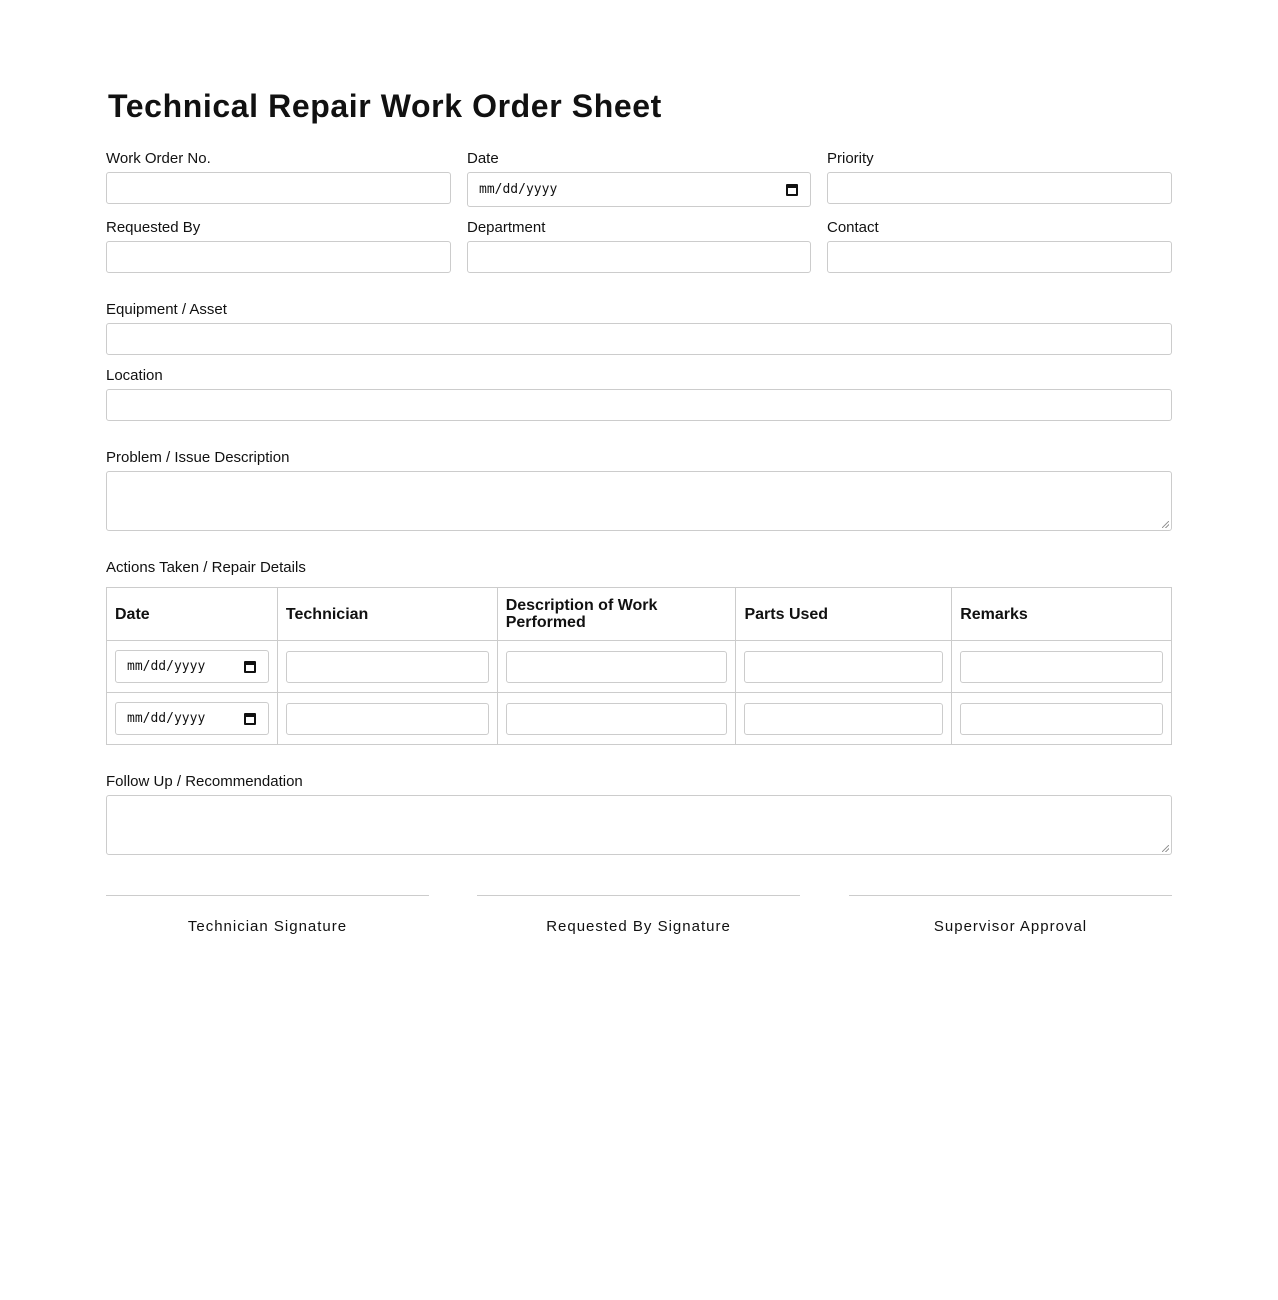 This screenshot has width=1278, height=1300. Describe the element at coordinates (1061, 614) in the screenshot. I see `header-remarks: Remarks` at that location.